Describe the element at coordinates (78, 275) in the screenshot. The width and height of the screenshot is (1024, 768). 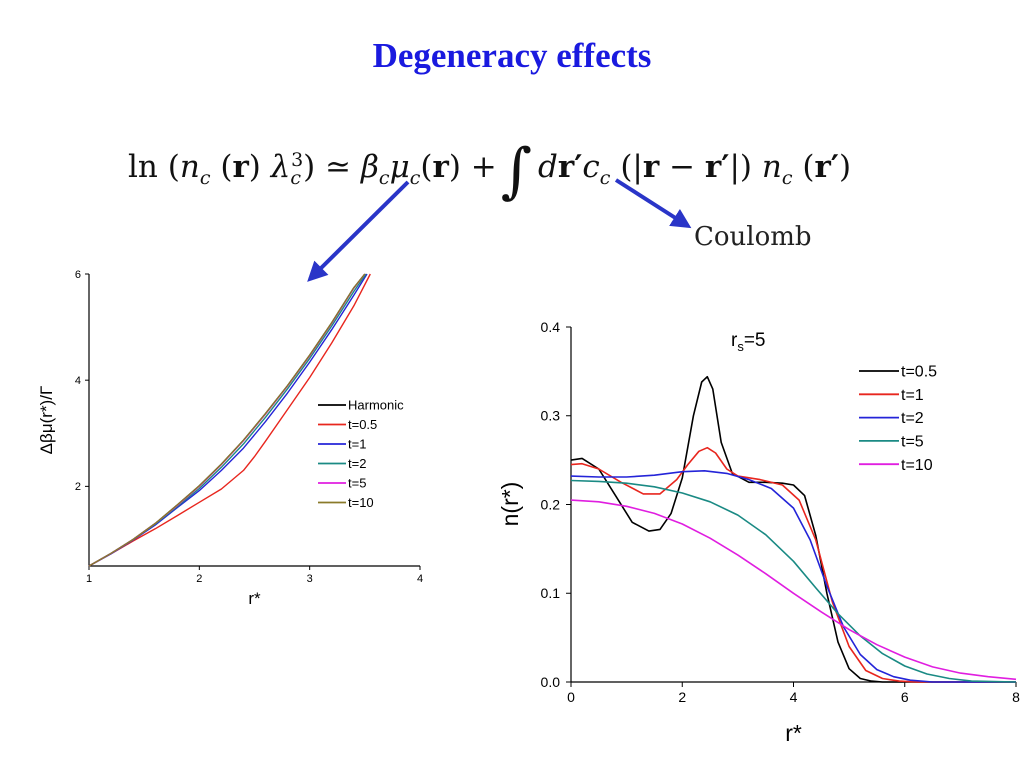
I see `y-tick-label: 6` at that location.